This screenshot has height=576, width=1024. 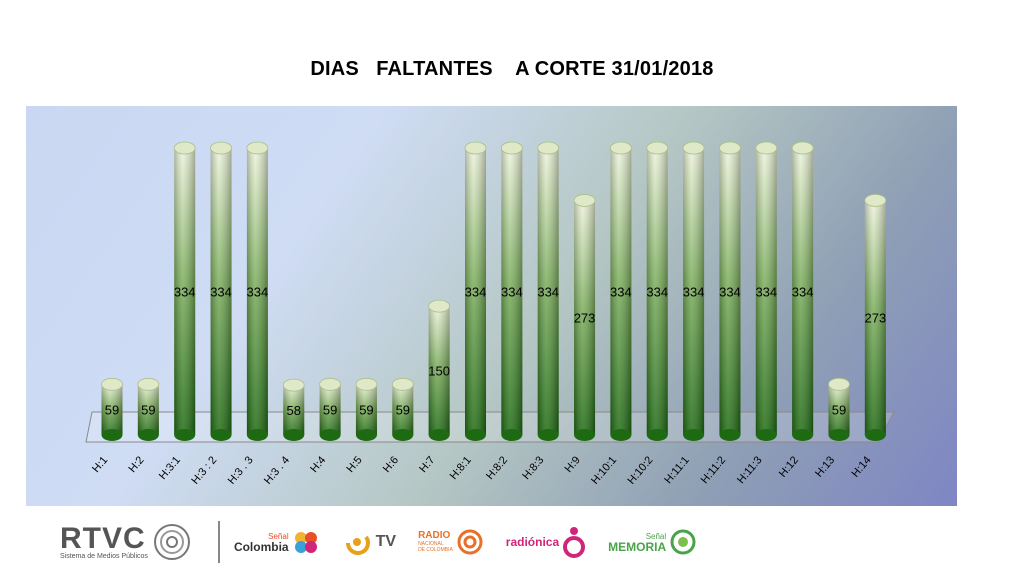 I want to click on data-label-11: 334, so click(x=476, y=292).